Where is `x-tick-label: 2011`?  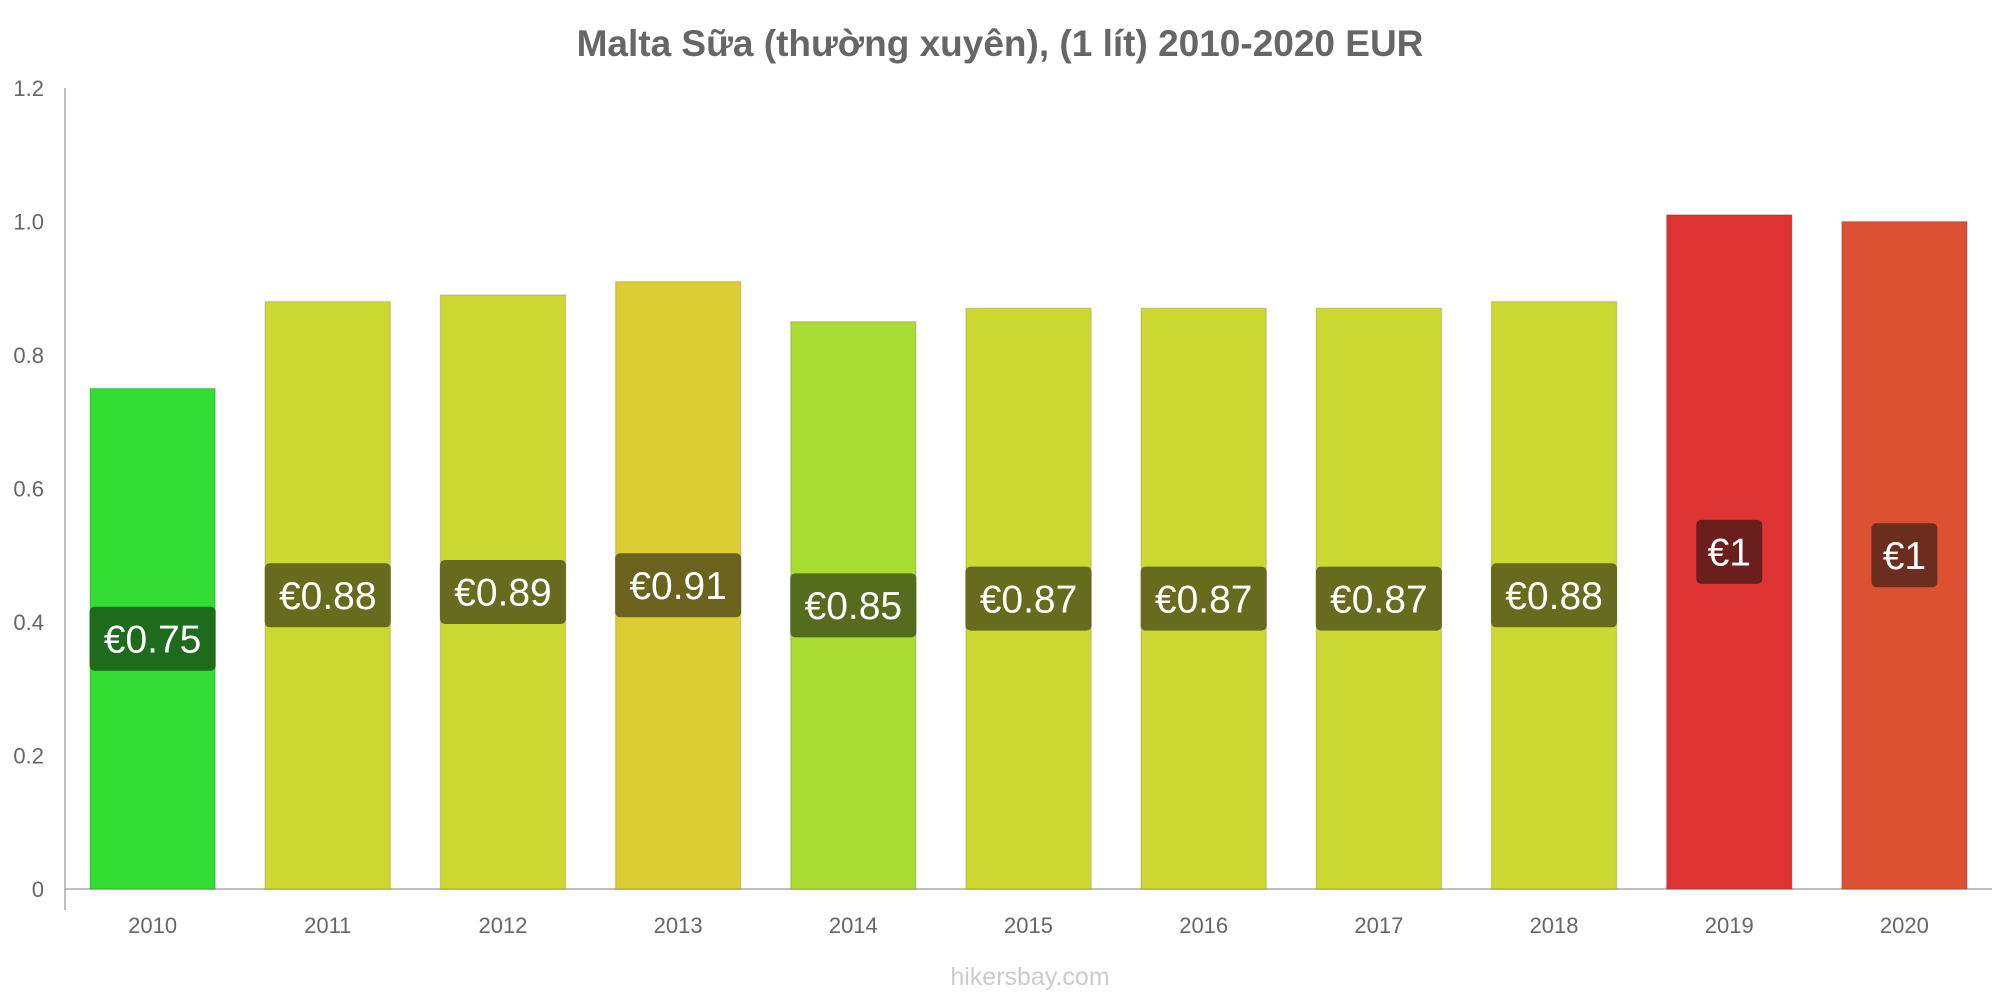
x-tick-label: 2011 is located at coordinates (327, 925).